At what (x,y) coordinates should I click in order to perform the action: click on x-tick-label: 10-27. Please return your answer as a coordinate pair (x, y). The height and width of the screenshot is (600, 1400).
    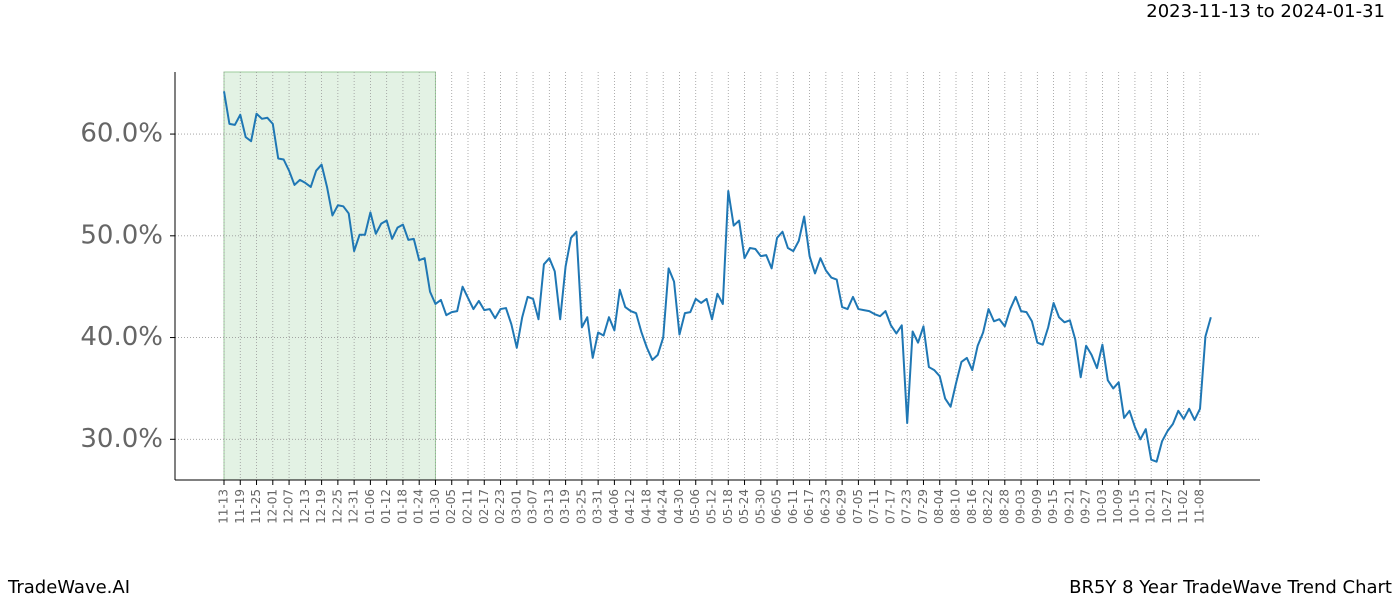
    Looking at the image, I should click on (1167, 506).